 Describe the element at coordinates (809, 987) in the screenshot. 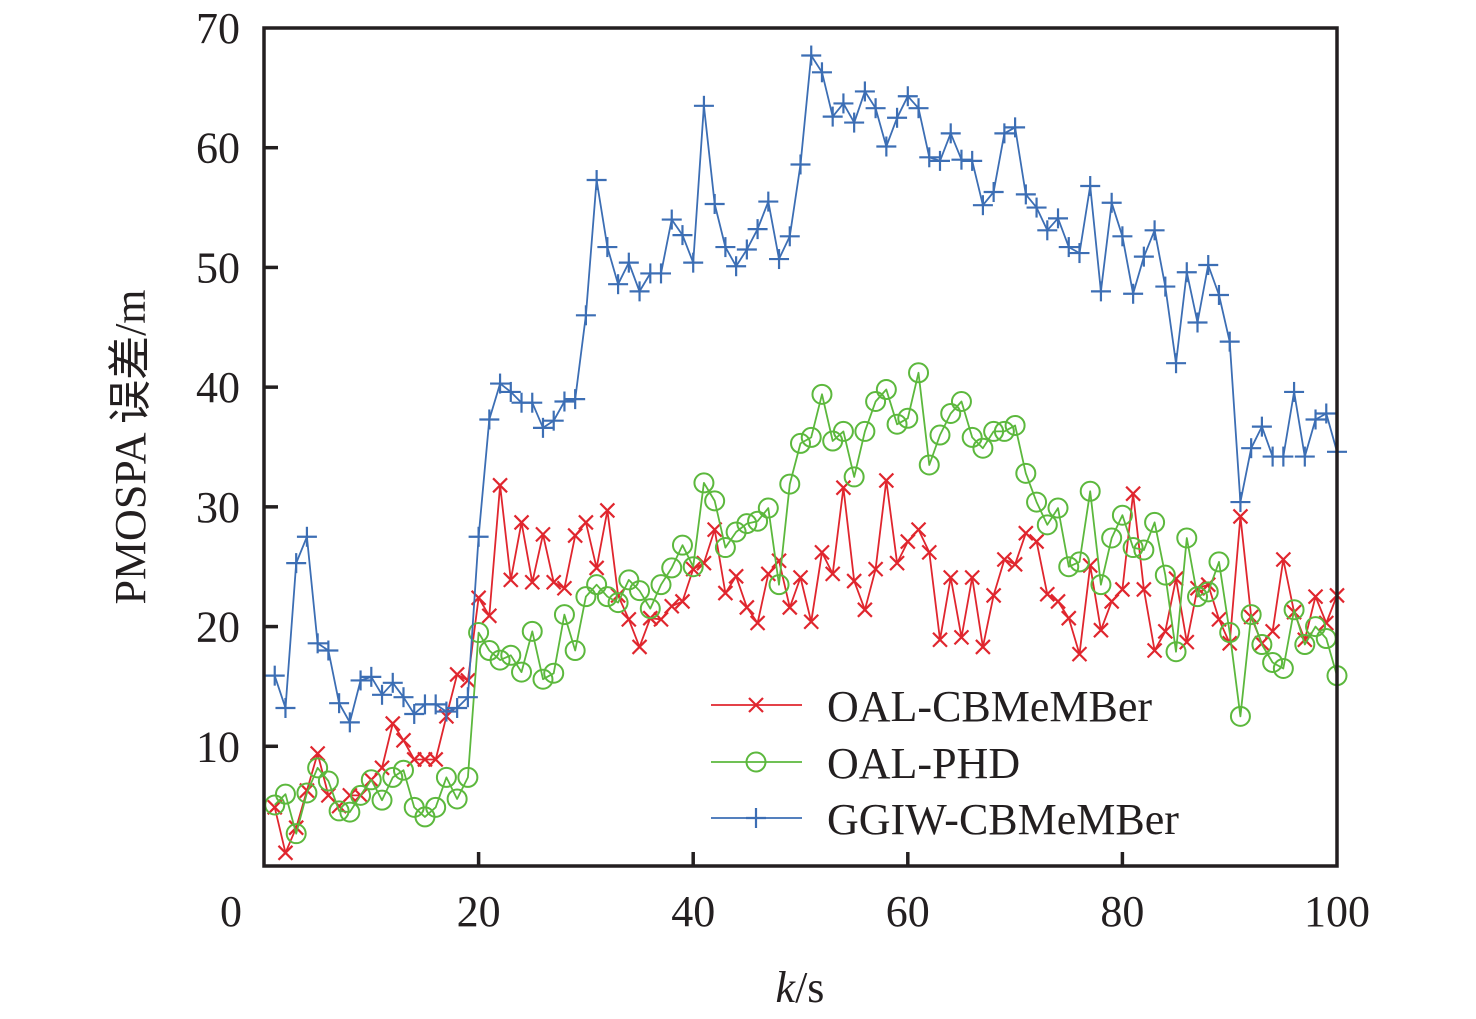

I see `x-axis-title-unit: /s` at that location.